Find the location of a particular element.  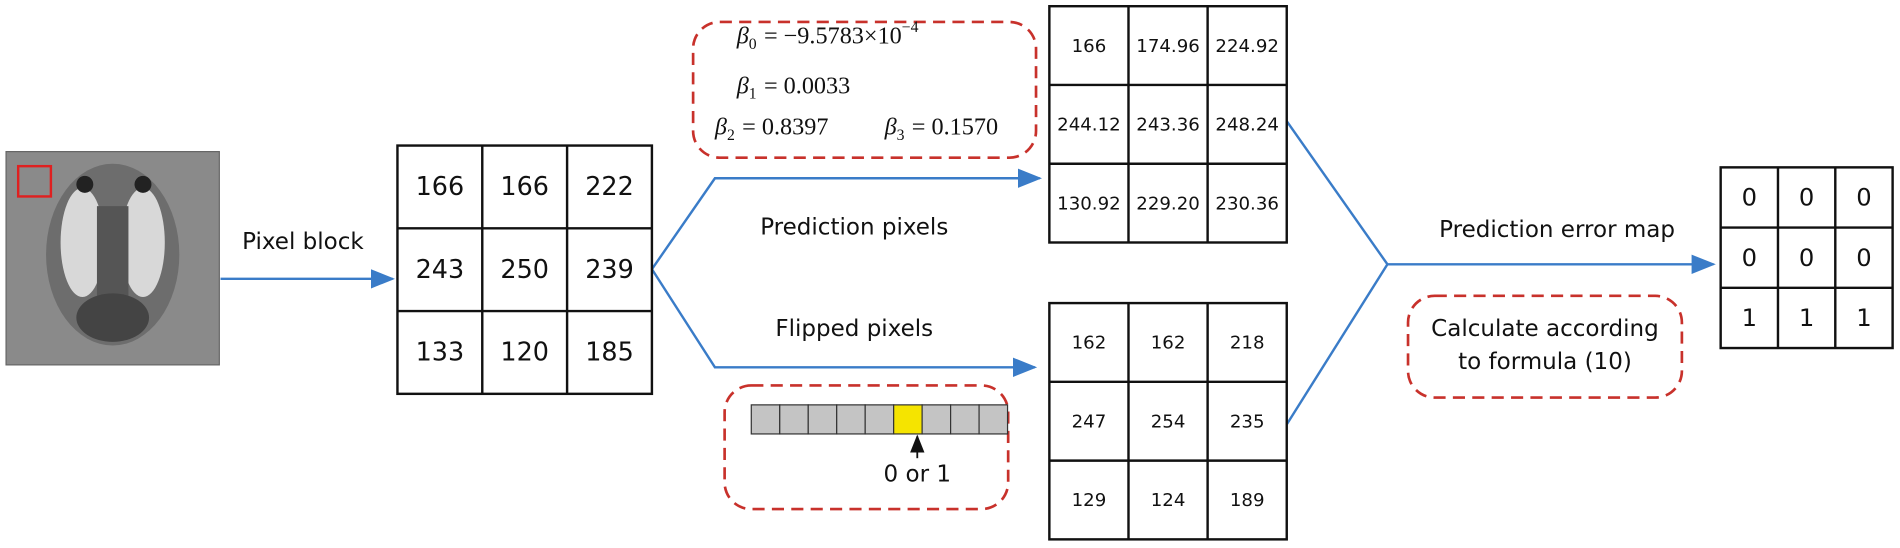

label: 0 or 1 is located at coordinates (917, 475).